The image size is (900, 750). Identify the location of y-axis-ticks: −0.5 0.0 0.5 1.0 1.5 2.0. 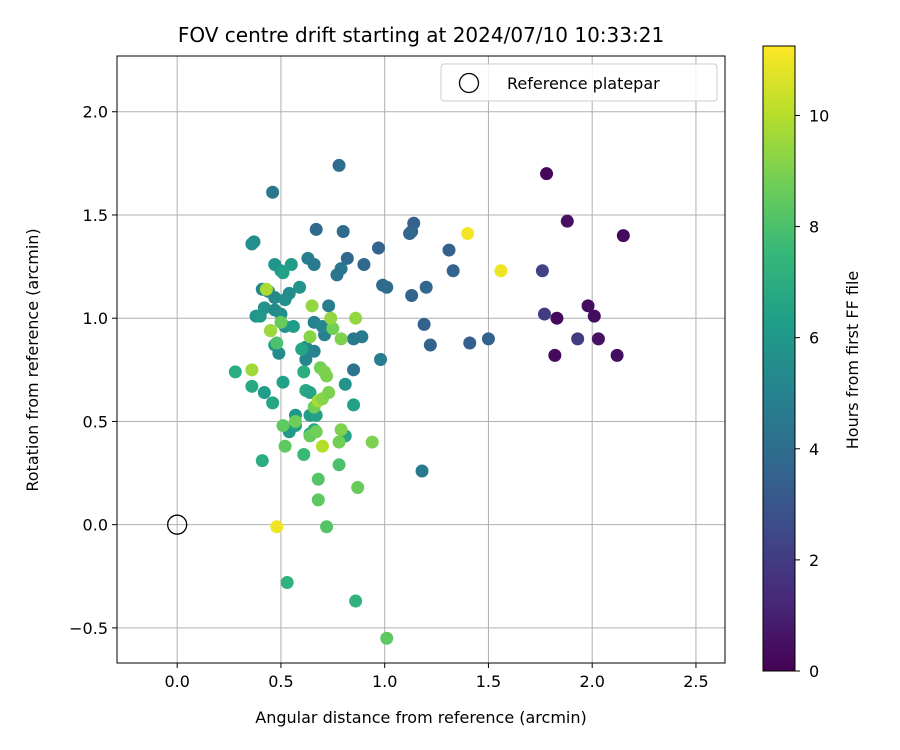
(93, 370).